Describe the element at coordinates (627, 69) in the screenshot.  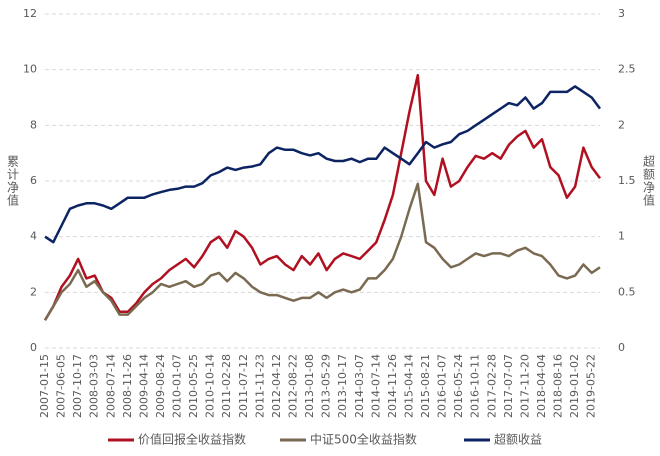
I see `y2-tick-label: 2.5` at that location.